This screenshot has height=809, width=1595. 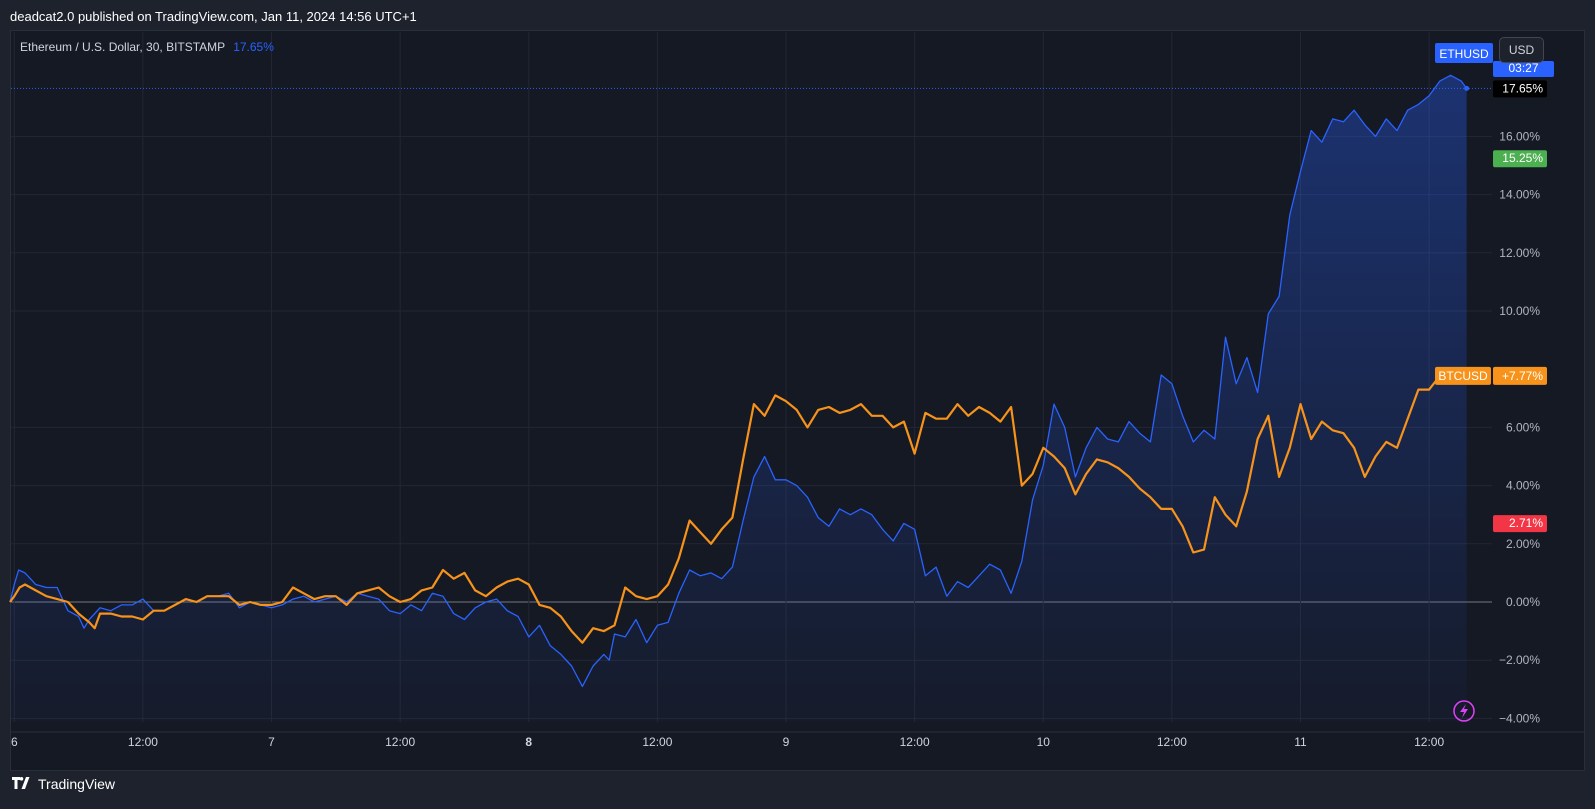 What do you see at coordinates (1526, 523) in the screenshot?
I see `svg-text: 2.71%` at bounding box center [1526, 523].